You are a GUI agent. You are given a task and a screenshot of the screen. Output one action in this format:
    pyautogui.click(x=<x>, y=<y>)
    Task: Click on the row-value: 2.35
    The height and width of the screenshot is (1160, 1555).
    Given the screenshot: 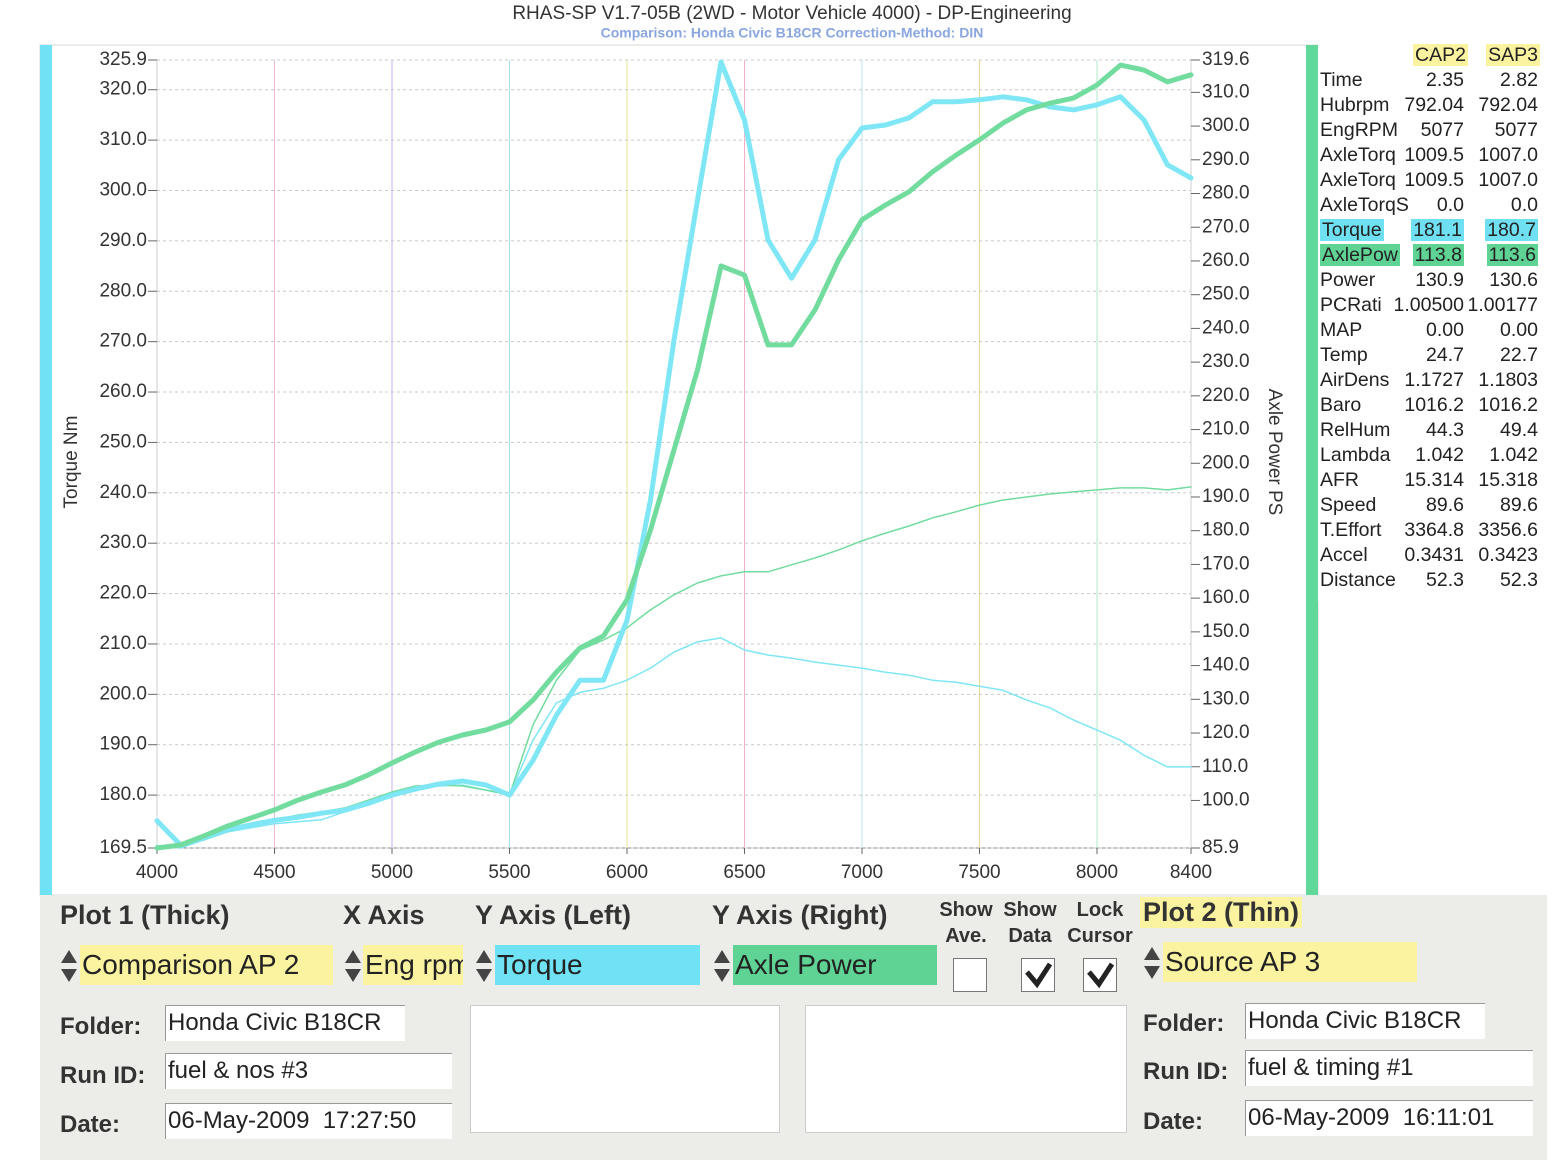 What is the action you would take?
    pyautogui.click(x=1445, y=80)
    